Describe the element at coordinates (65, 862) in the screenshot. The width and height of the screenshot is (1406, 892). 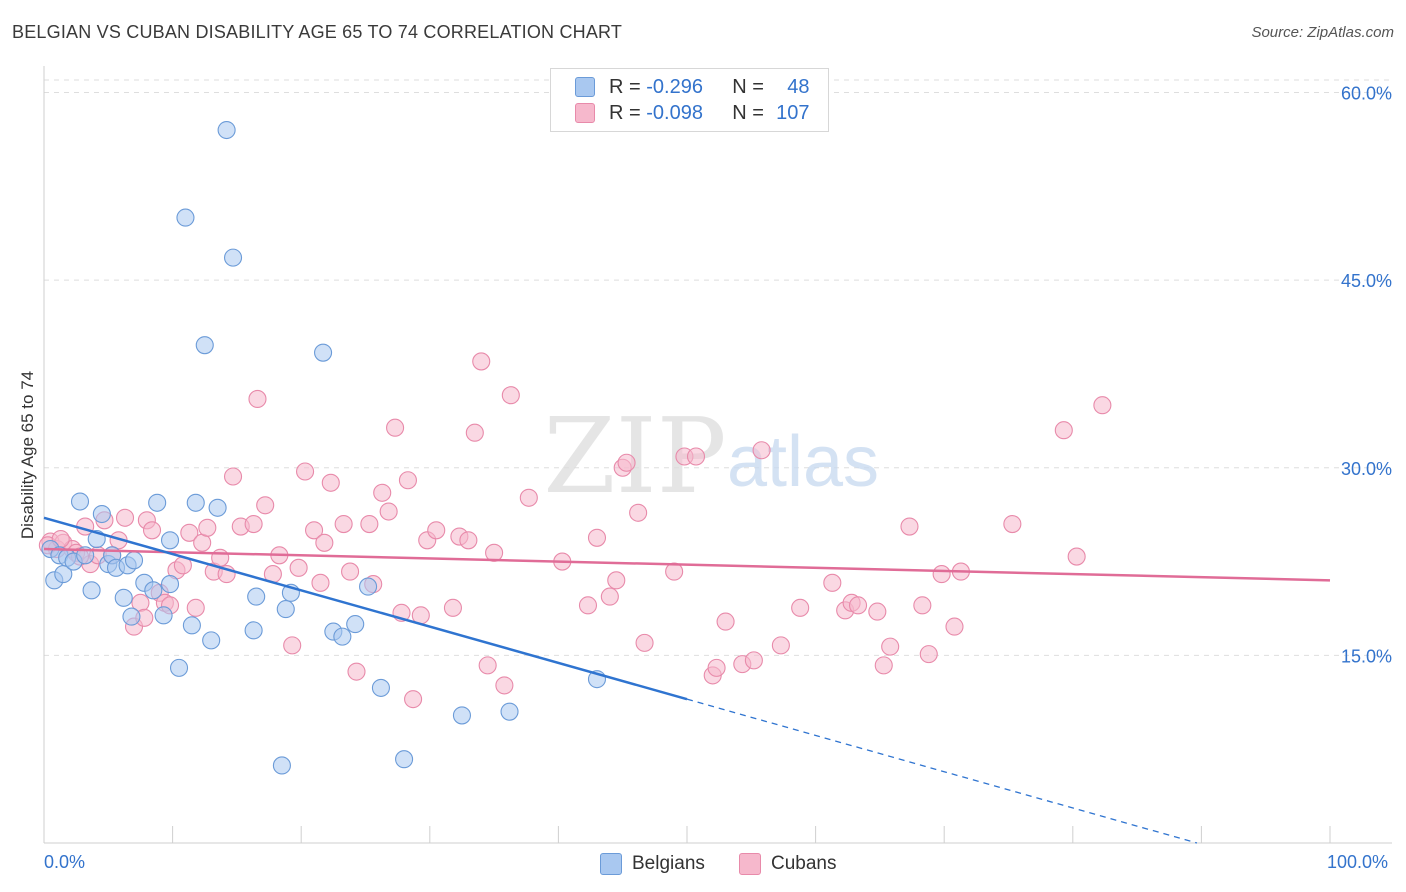
I see `x-tick-label-min: 0.0%` at that location.